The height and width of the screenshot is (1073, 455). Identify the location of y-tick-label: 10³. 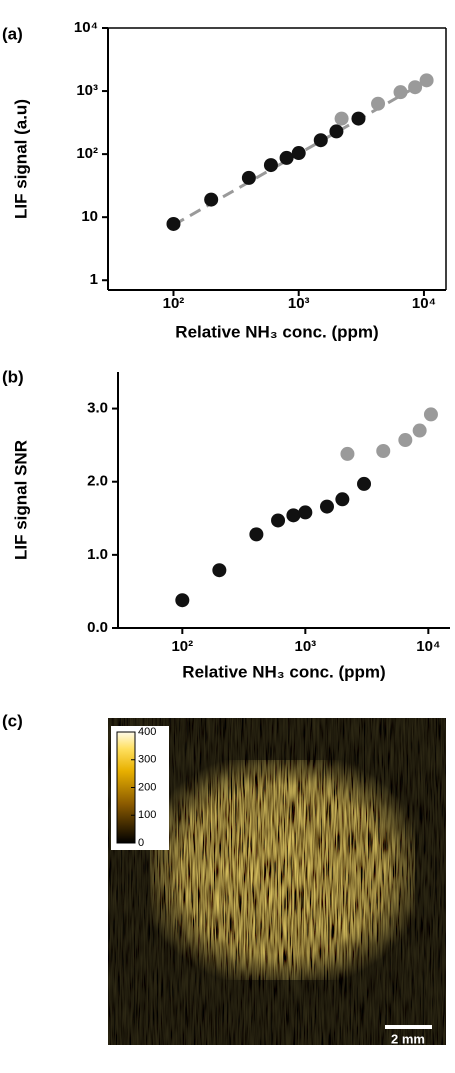
(87, 90).